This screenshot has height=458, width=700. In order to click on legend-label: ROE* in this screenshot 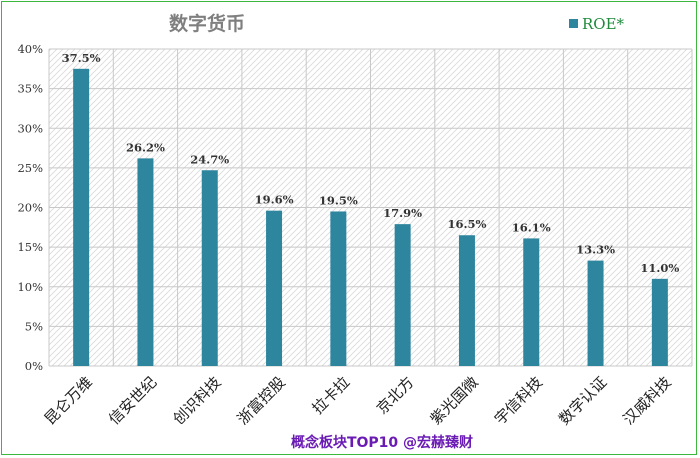, I will do `click(603, 24)`.